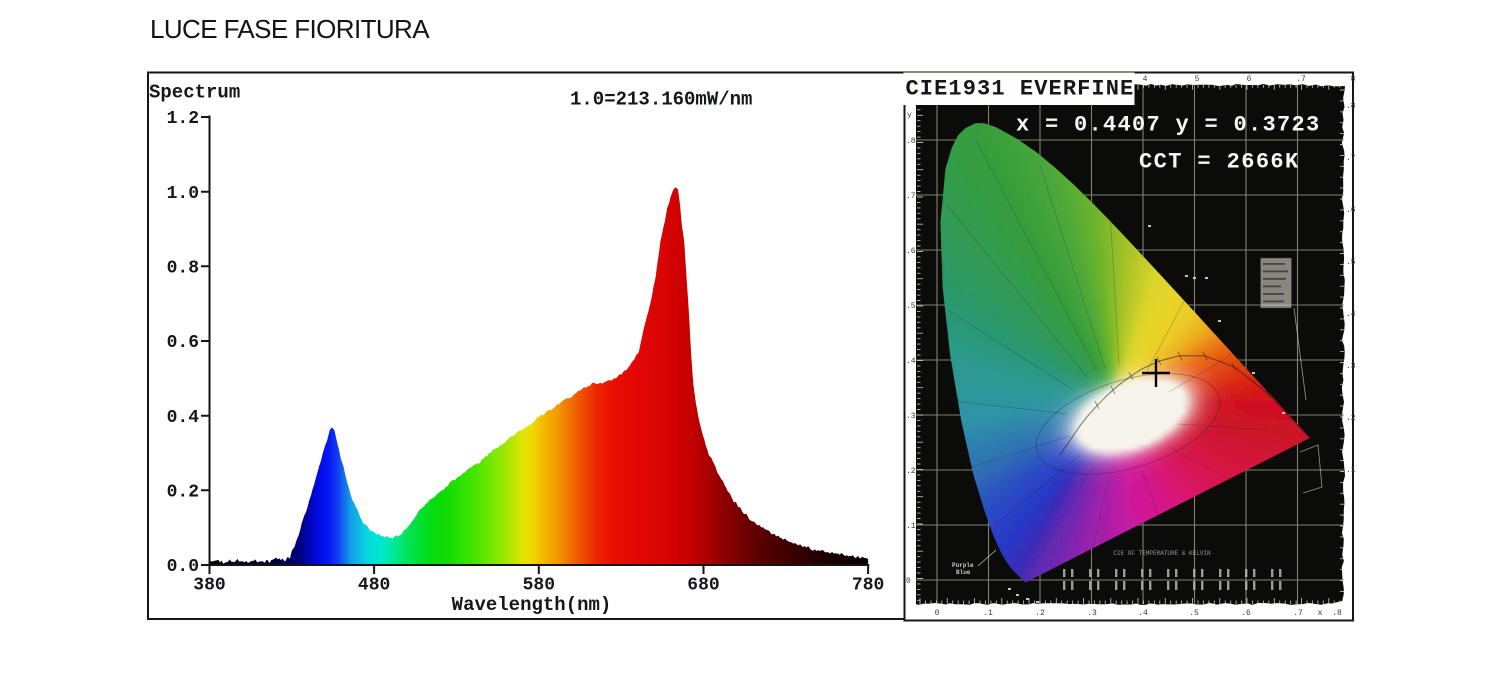 The image size is (1500, 700). Describe the element at coordinates (183, 493) in the screenshot. I see `svg-text: 0.2` at that location.